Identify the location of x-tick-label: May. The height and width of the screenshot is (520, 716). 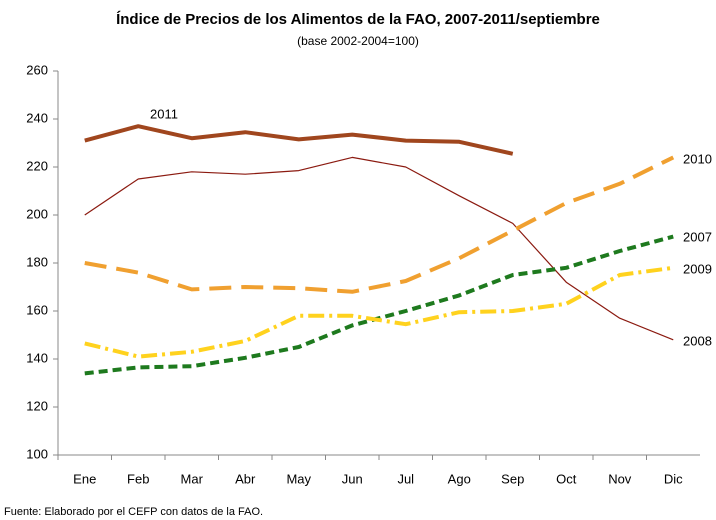
(298, 478).